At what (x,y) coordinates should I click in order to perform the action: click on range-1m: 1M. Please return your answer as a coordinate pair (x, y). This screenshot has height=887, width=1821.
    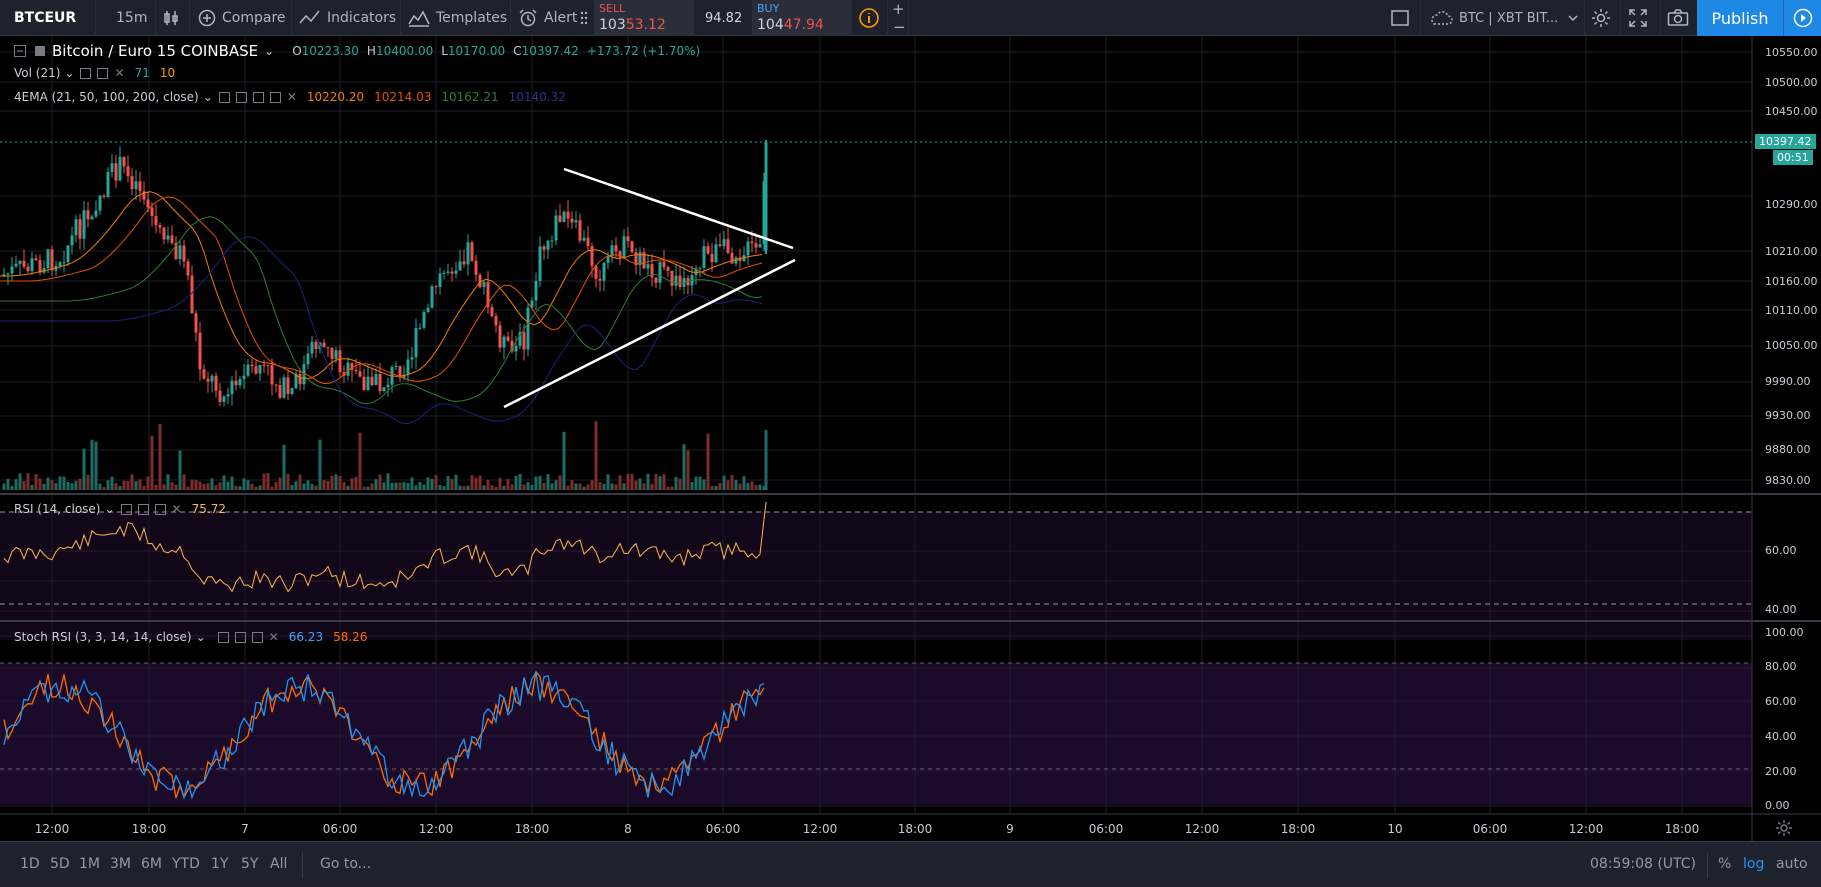
    Looking at the image, I should click on (89, 864).